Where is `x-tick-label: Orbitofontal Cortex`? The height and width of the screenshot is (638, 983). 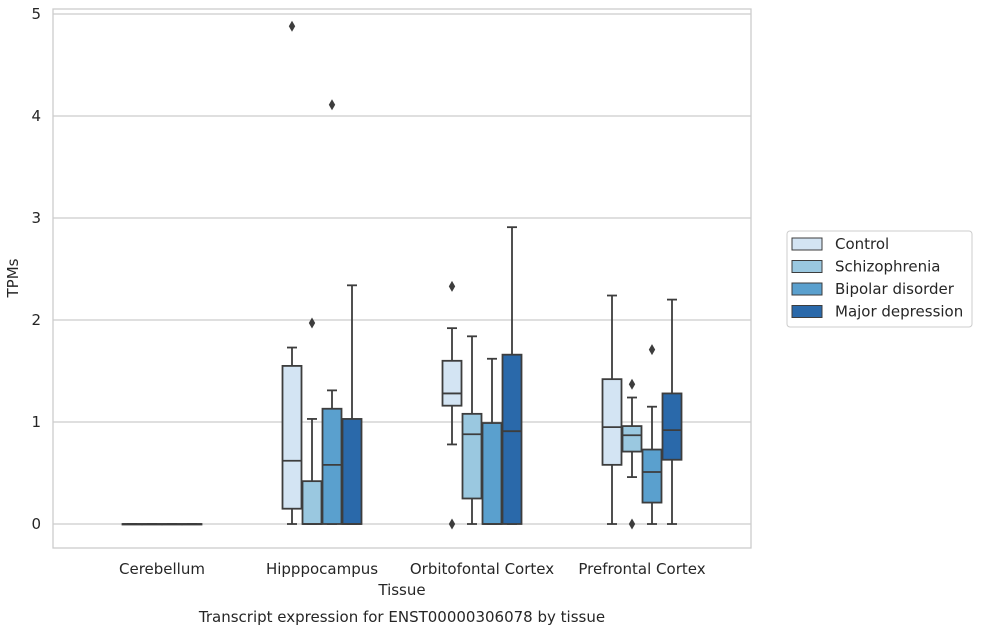
x-tick-label: Orbitofontal Cortex is located at coordinates (482, 569).